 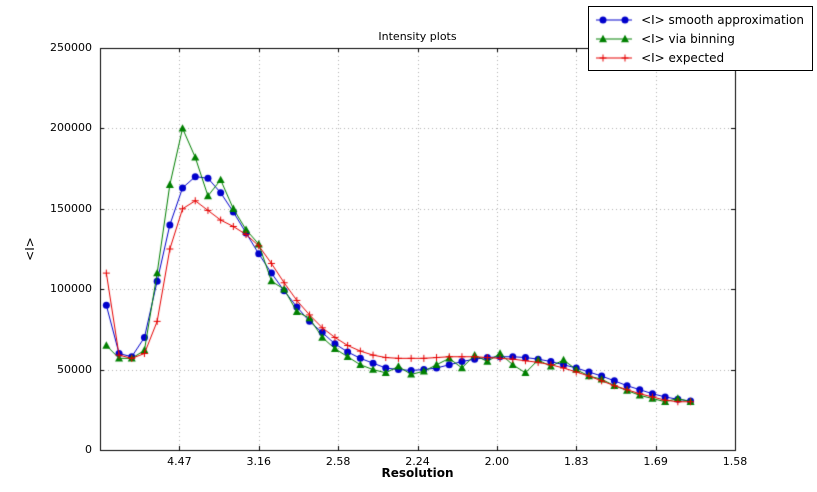 I want to click on x-tick-label: 2.24, so click(x=417, y=461).